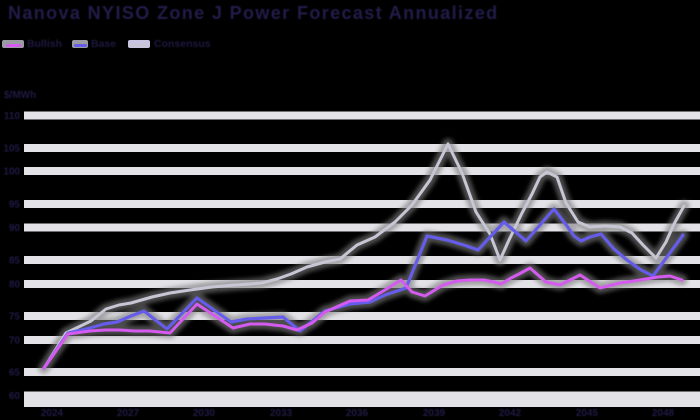 The height and width of the screenshot is (420, 700). Describe the element at coordinates (52, 413) in the screenshot. I see `svg-text: 2024` at that location.